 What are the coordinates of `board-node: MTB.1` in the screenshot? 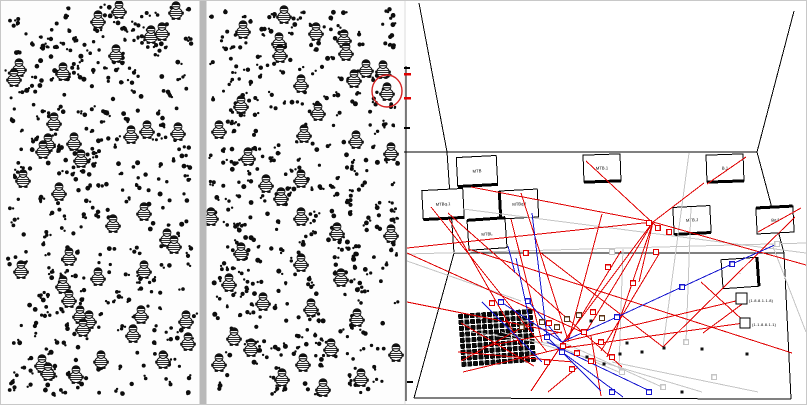 It's located at (602, 168).